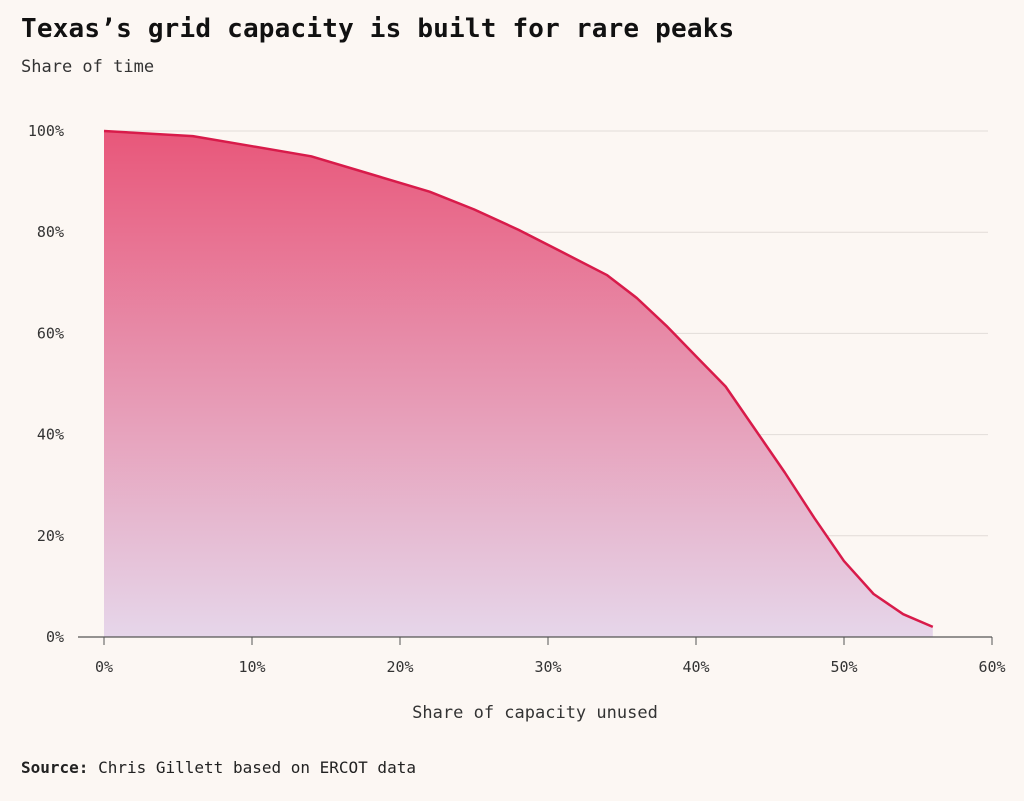  I want to click on x-tick-label: 20%, so click(399, 667).